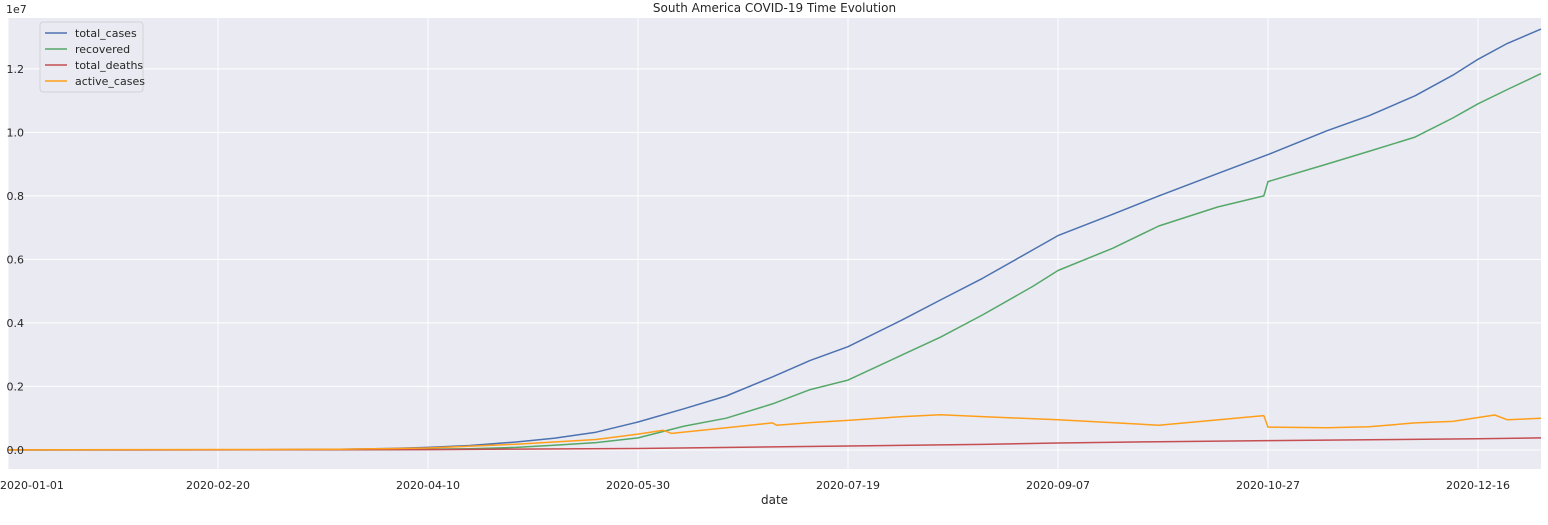 The width and height of the screenshot is (1548, 525). I want to click on chart-title: South America COVID-19 Time Evolution, so click(774, 8).